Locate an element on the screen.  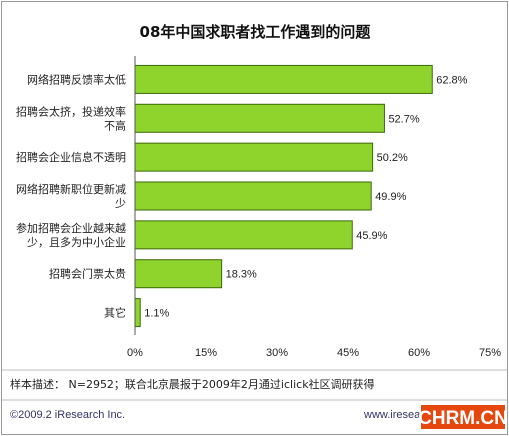
category-label-line: 不高 is located at coordinates (115, 125).